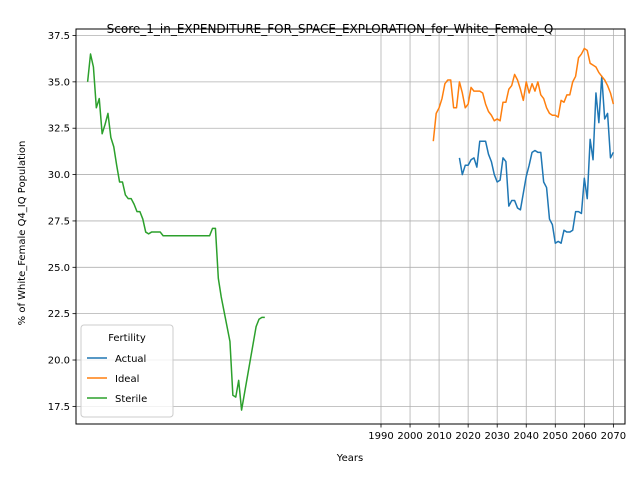 The image size is (640, 480). I want to click on legend-label-actual: Actual, so click(130, 359).